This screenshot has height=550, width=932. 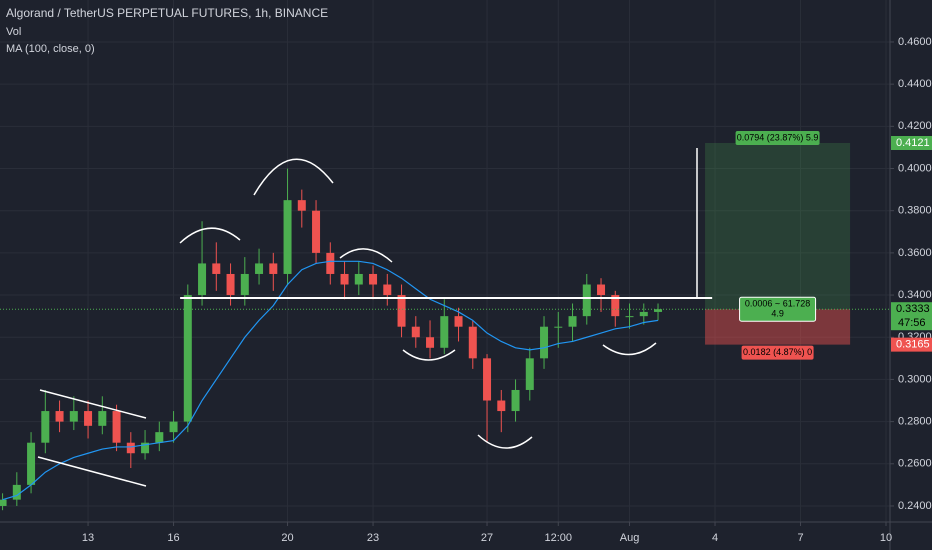 What do you see at coordinates (915, 168) in the screenshot?
I see `y-tick-label: 0.4000` at bounding box center [915, 168].